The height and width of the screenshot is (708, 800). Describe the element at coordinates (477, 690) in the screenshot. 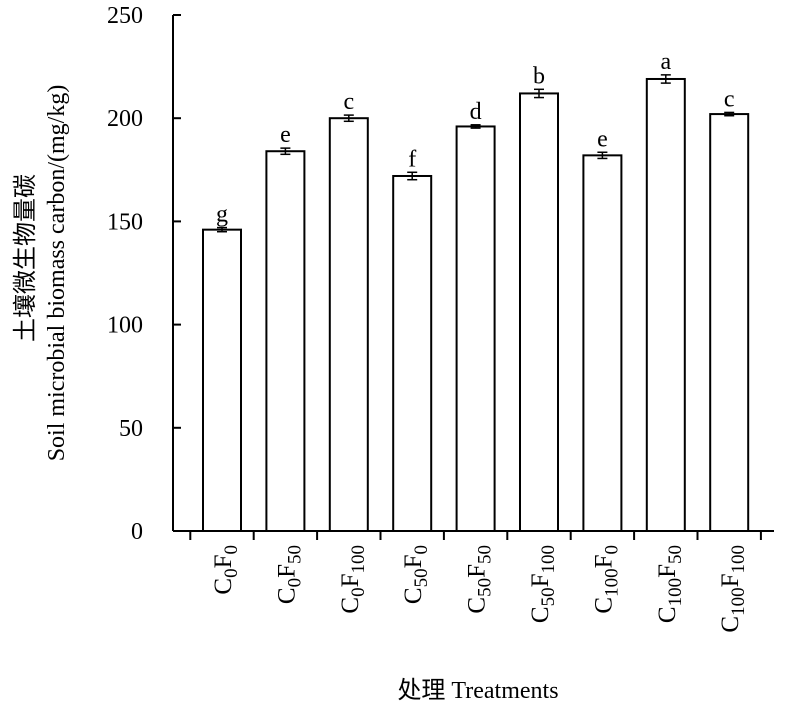

I see `x-axis-label: 处理 Treatments` at that location.